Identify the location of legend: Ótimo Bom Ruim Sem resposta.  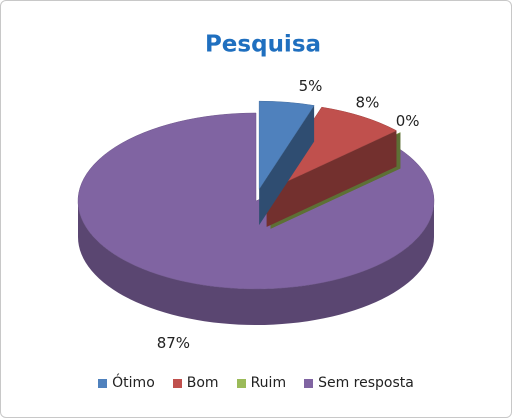
(256, 383).